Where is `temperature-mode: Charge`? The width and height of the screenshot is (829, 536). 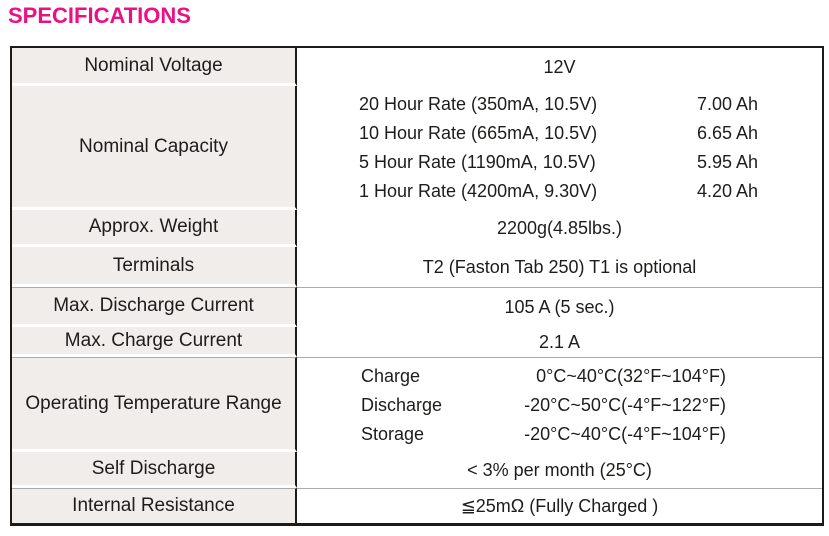
temperature-mode: Charge is located at coordinates (391, 375).